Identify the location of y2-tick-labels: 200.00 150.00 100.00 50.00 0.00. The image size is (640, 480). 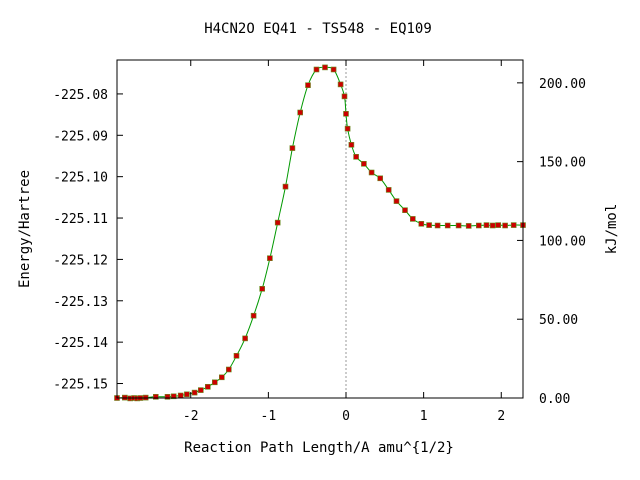
(562, 242).